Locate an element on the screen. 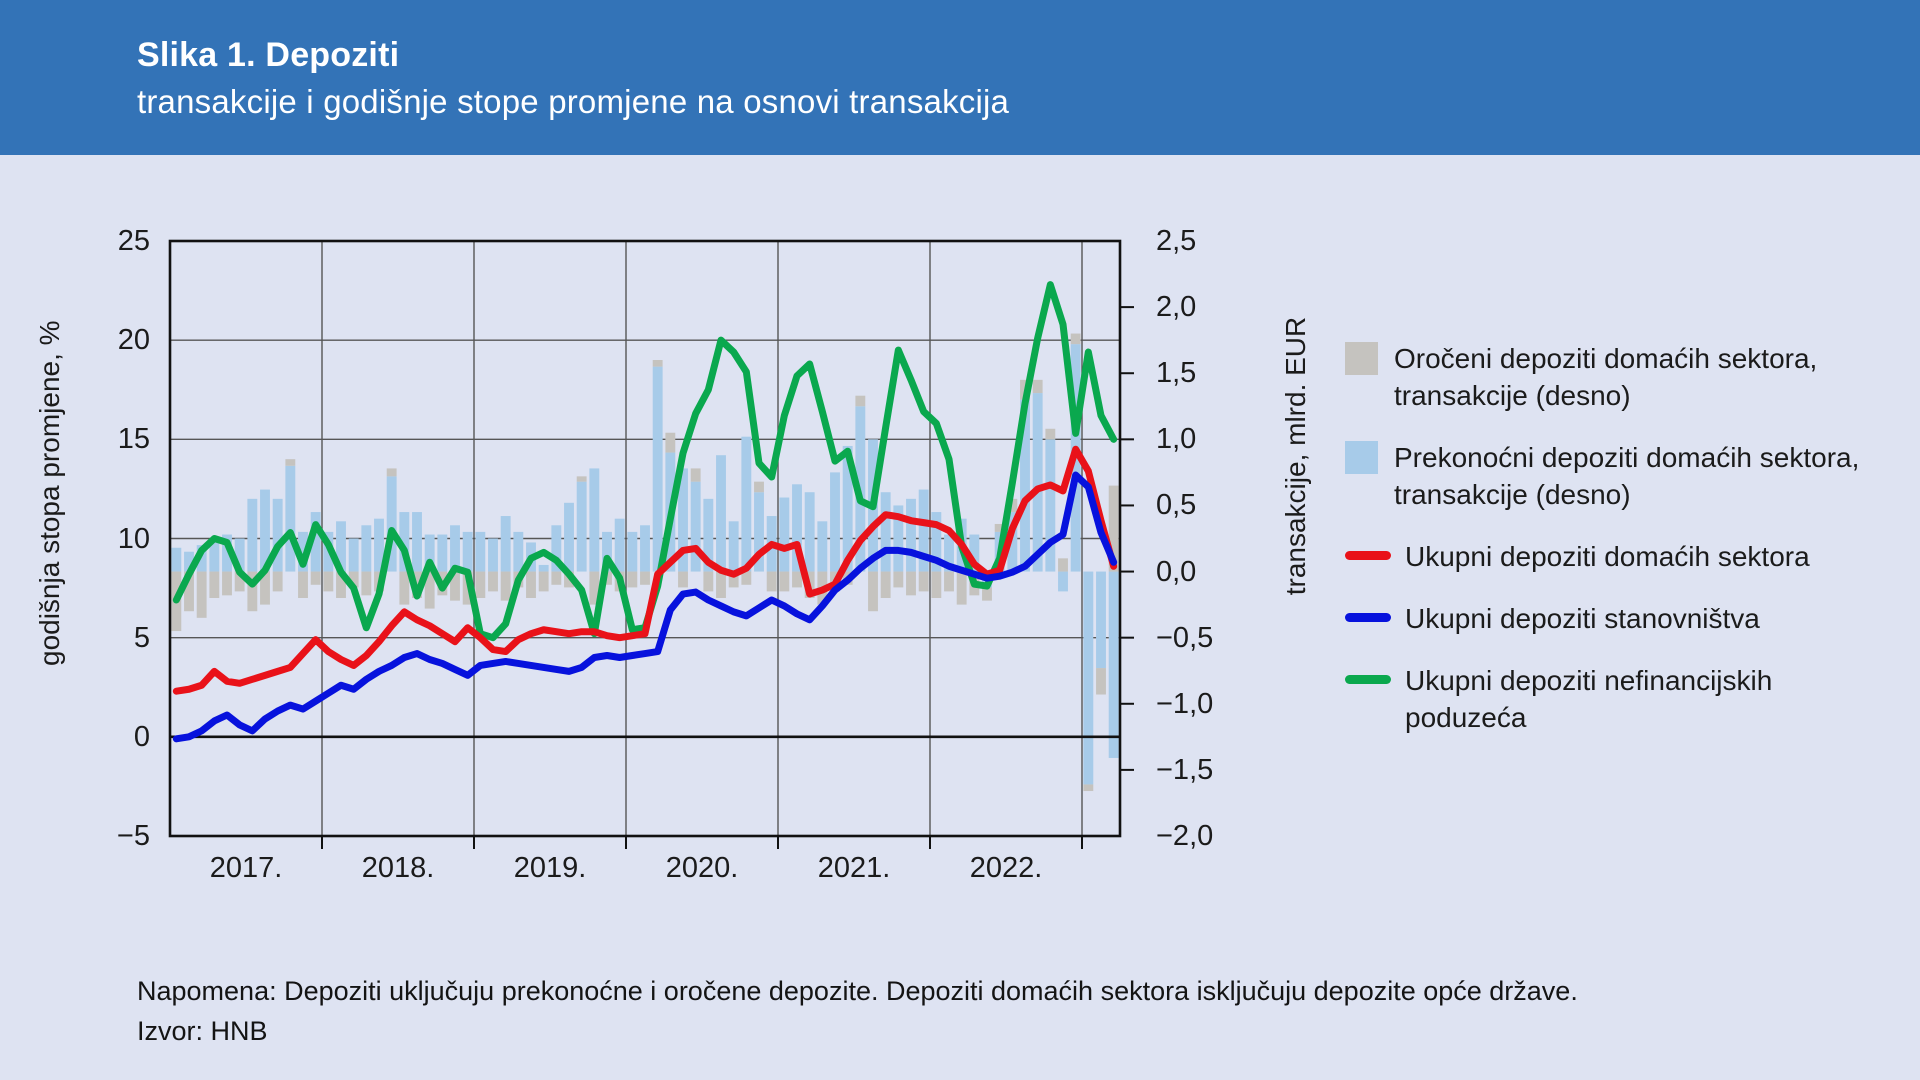 The width and height of the screenshot is (1920, 1080). right-tick-label: 0,5 is located at coordinates (1176, 505).